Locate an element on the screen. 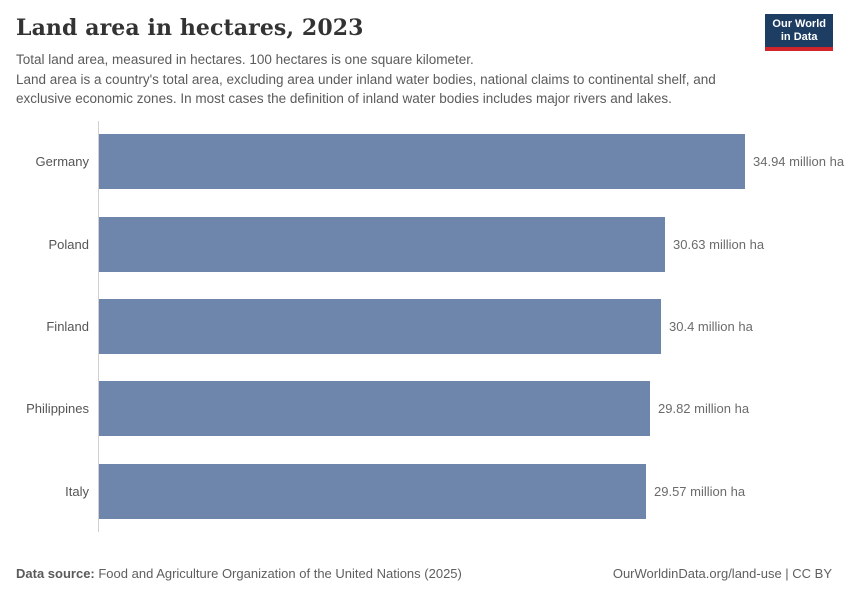 Image resolution: width=850 pixels, height=600 pixels. value-label-philippines: 29.82 million ha is located at coordinates (704, 409).